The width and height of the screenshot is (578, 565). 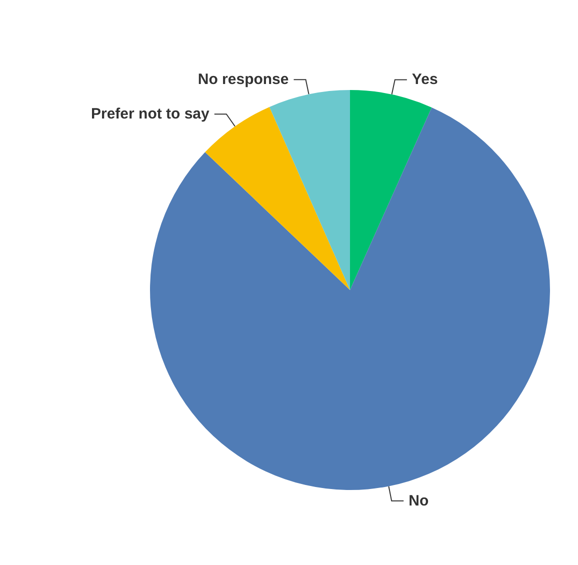 What do you see at coordinates (425, 79) in the screenshot?
I see `slice-label: Yes` at bounding box center [425, 79].